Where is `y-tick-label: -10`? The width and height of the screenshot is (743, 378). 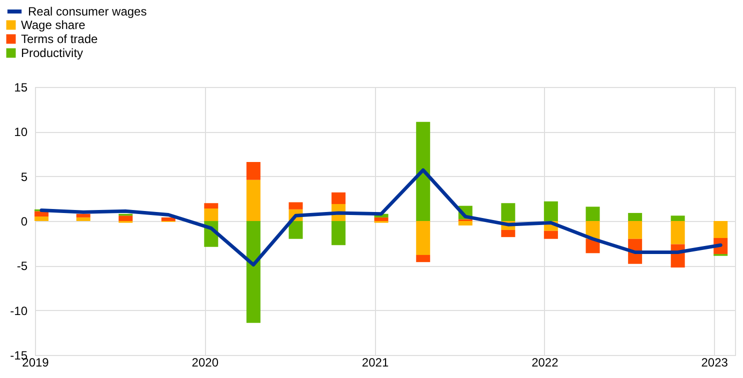 y-tick-label: -10 is located at coordinates (19, 311).